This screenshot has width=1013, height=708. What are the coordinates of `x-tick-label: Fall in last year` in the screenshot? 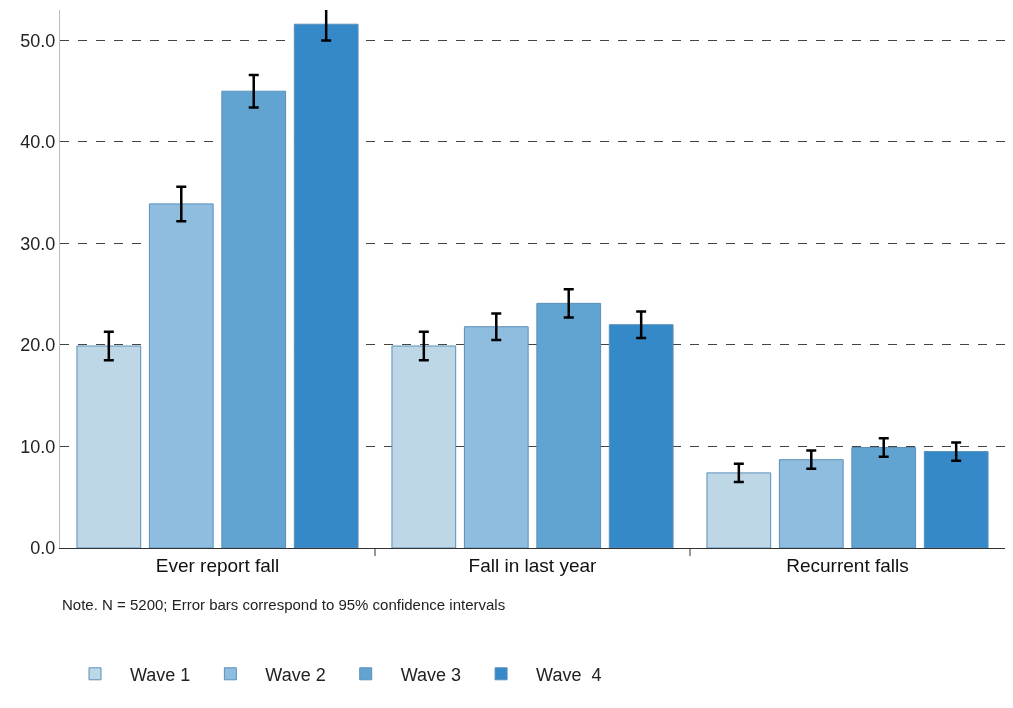 It's located at (533, 565).